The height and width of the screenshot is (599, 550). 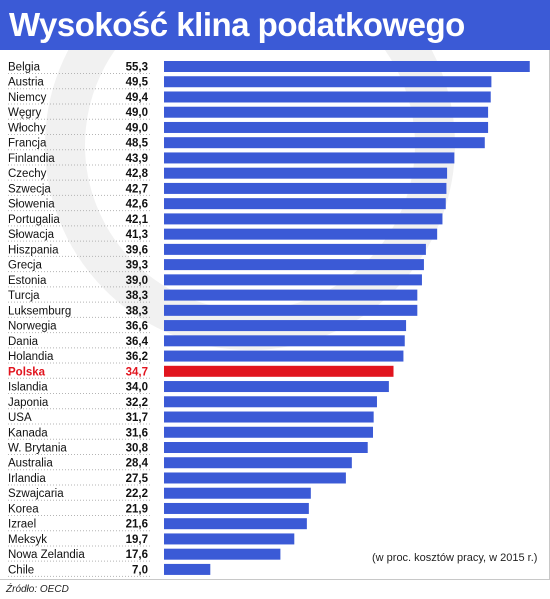 I want to click on value-label: 36,4, so click(x=137, y=342).